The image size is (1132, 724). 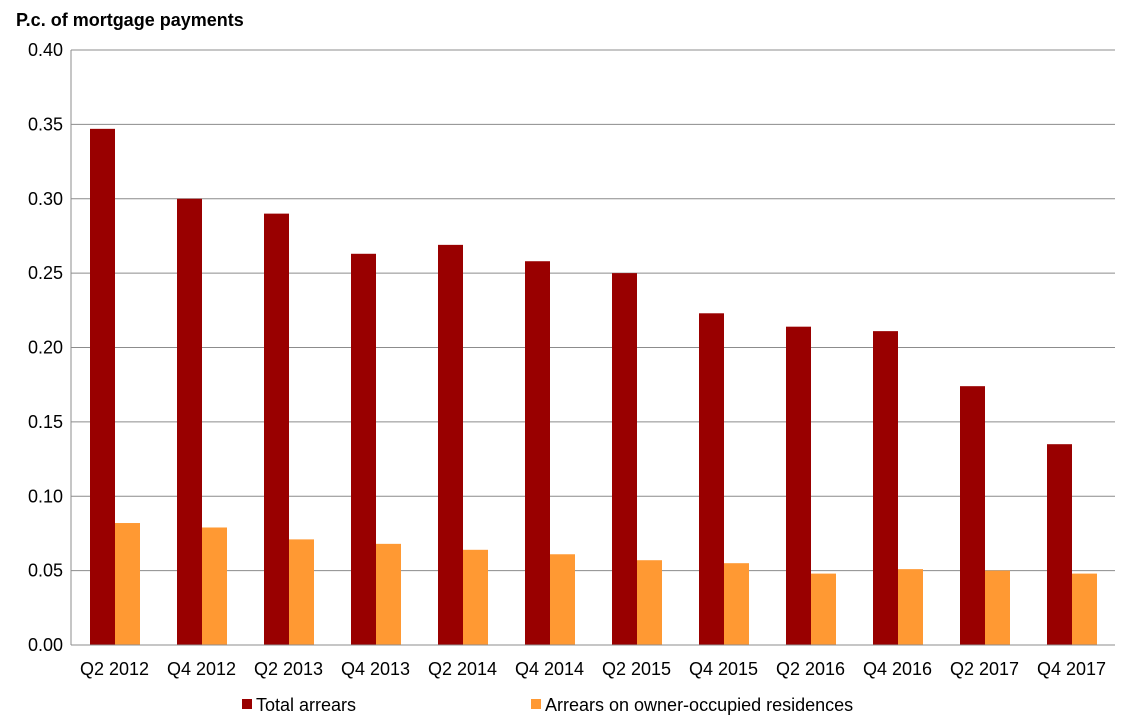 What do you see at coordinates (1071, 669) in the screenshot?
I see `x-tick-label: Q4 2017` at bounding box center [1071, 669].